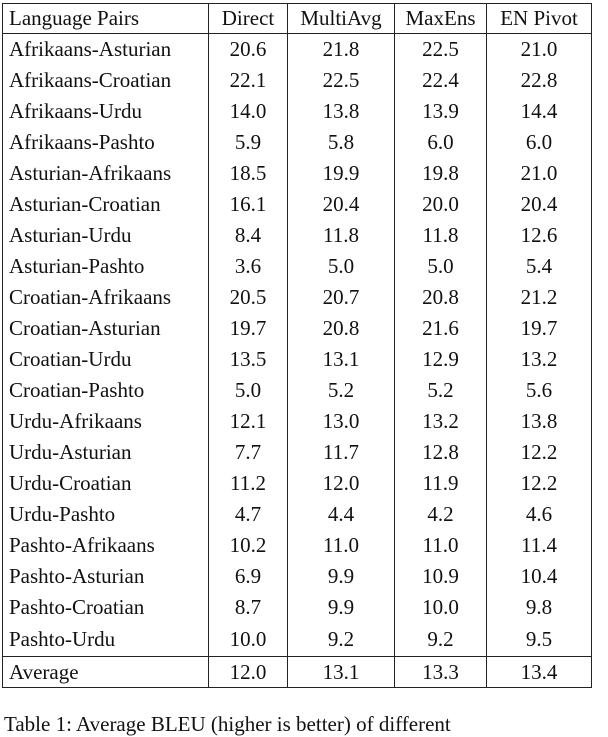  What do you see at coordinates (105, 266) in the screenshot?
I see `cell-language-pair: Asturian-Pashto` at bounding box center [105, 266].